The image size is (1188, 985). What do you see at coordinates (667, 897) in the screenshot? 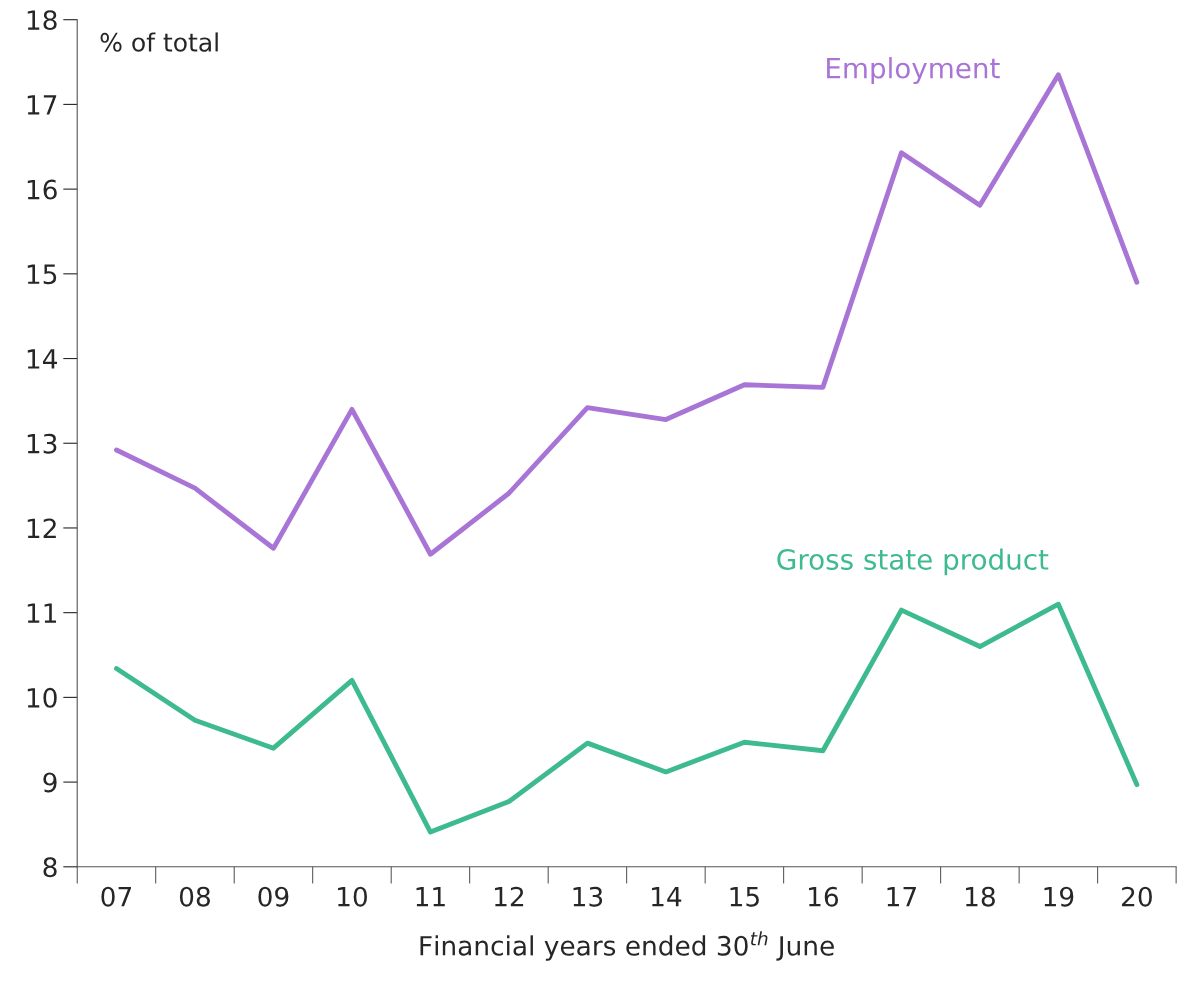
I see `x-tick-label: 14` at bounding box center [667, 897].